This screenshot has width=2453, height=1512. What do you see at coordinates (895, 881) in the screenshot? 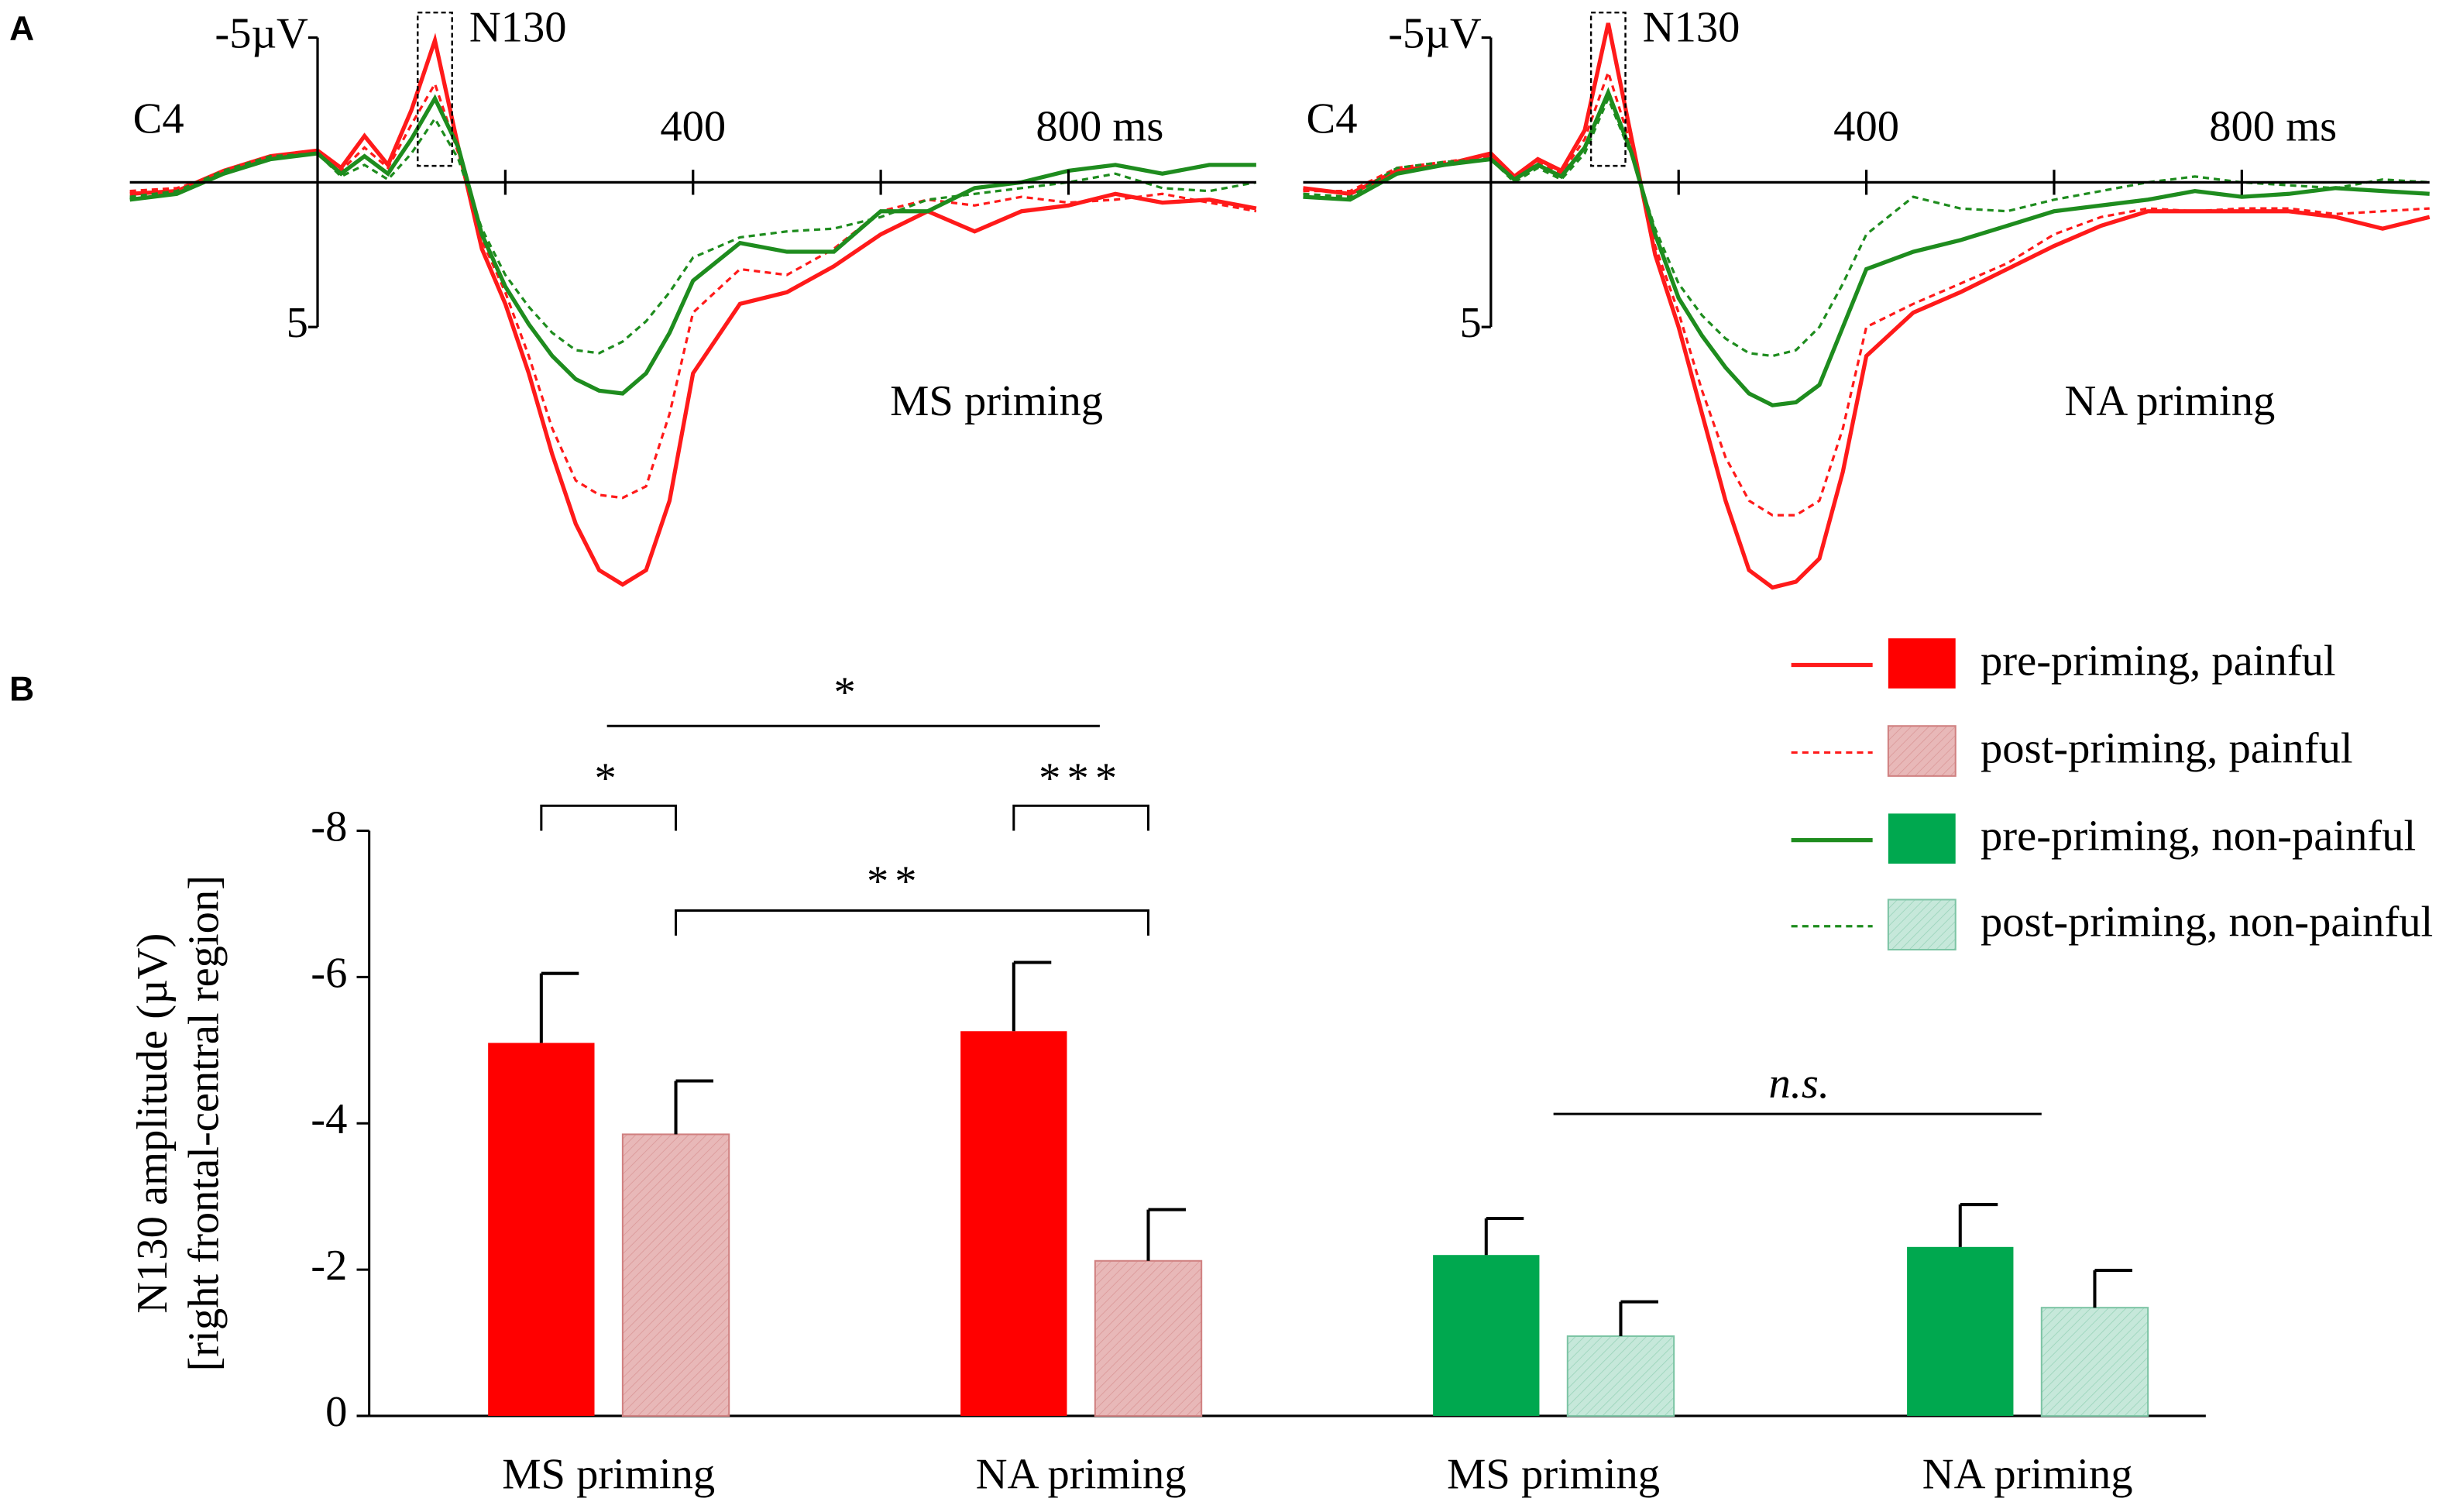
I see `significance-label: **` at bounding box center [895, 881].